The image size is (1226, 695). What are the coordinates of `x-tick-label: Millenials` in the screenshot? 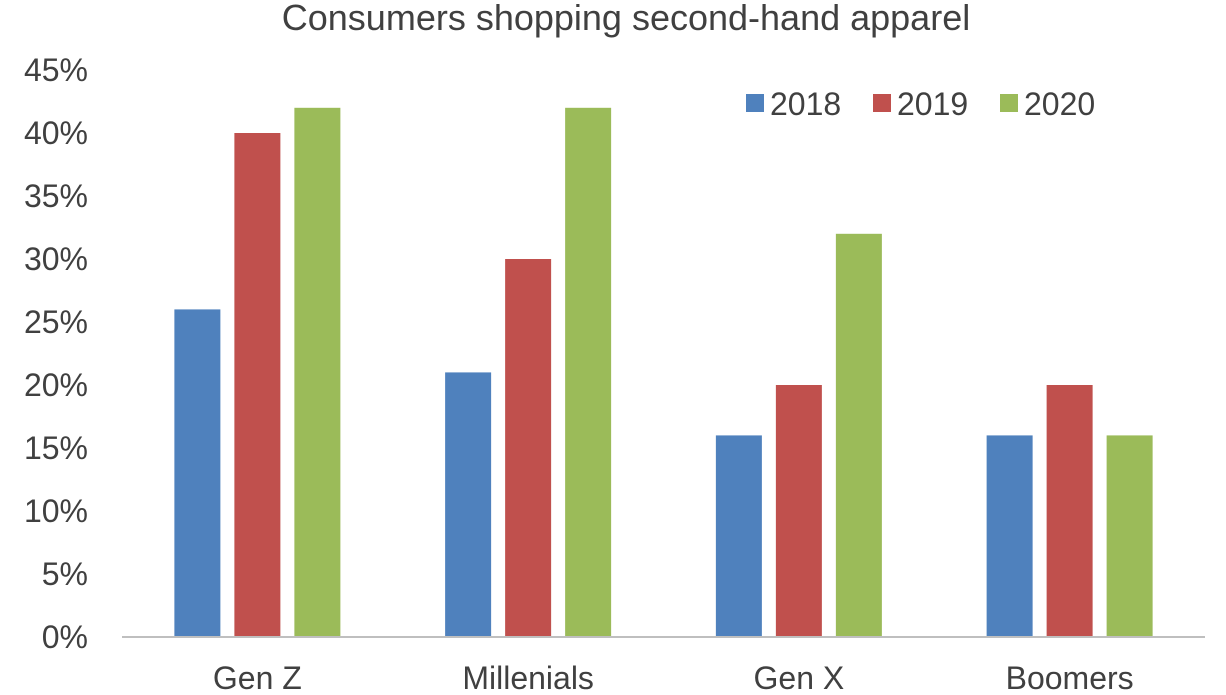 It's located at (528, 675).